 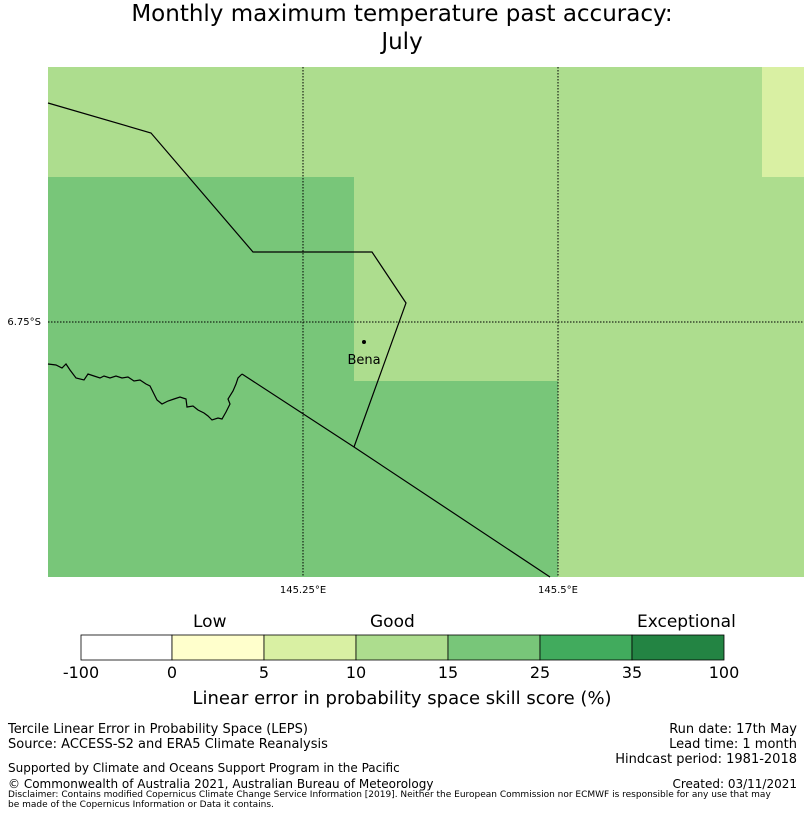 What do you see at coordinates (733, 744) in the screenshot?
I see `lead-time: Lead time: 1 month` at bounding box center [733, 744].